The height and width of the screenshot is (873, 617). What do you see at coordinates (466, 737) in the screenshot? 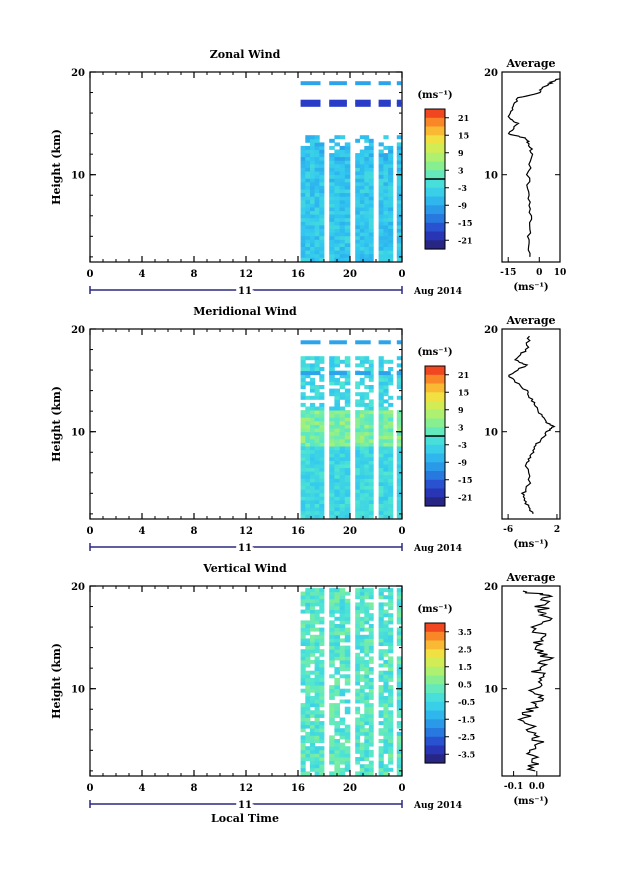
I see `colorbar-tick-label: -2.5` at bounding box center [466, 737].